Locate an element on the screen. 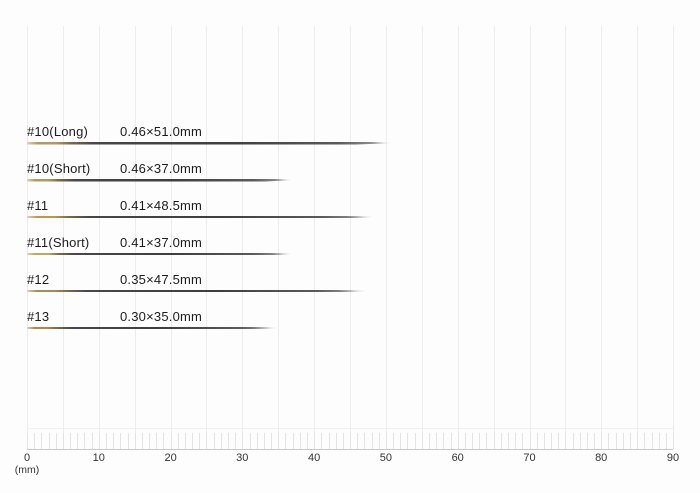 This screenshot has height=493, width=700. needle-label: #10(Short) is located at coordinates (59, 168).